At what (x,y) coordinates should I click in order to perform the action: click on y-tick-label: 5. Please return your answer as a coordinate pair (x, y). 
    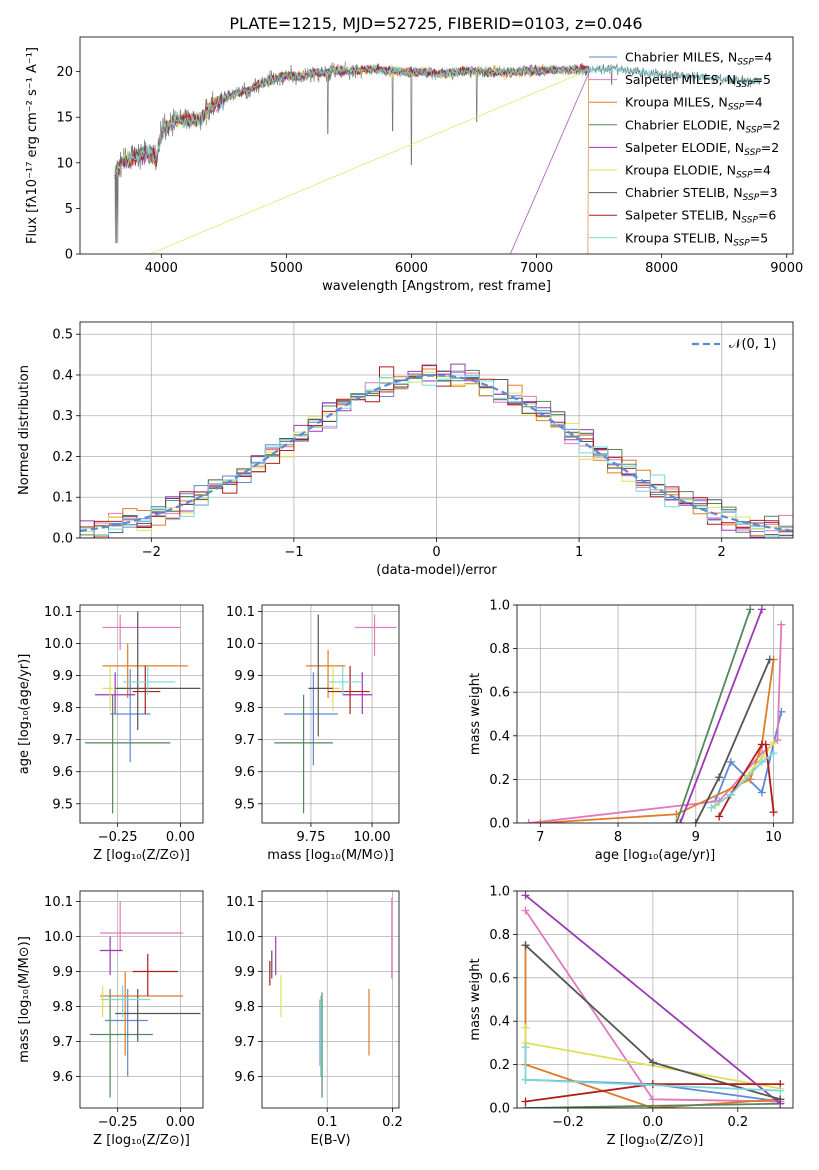
    Looking at the image, I should click on (69, 209).